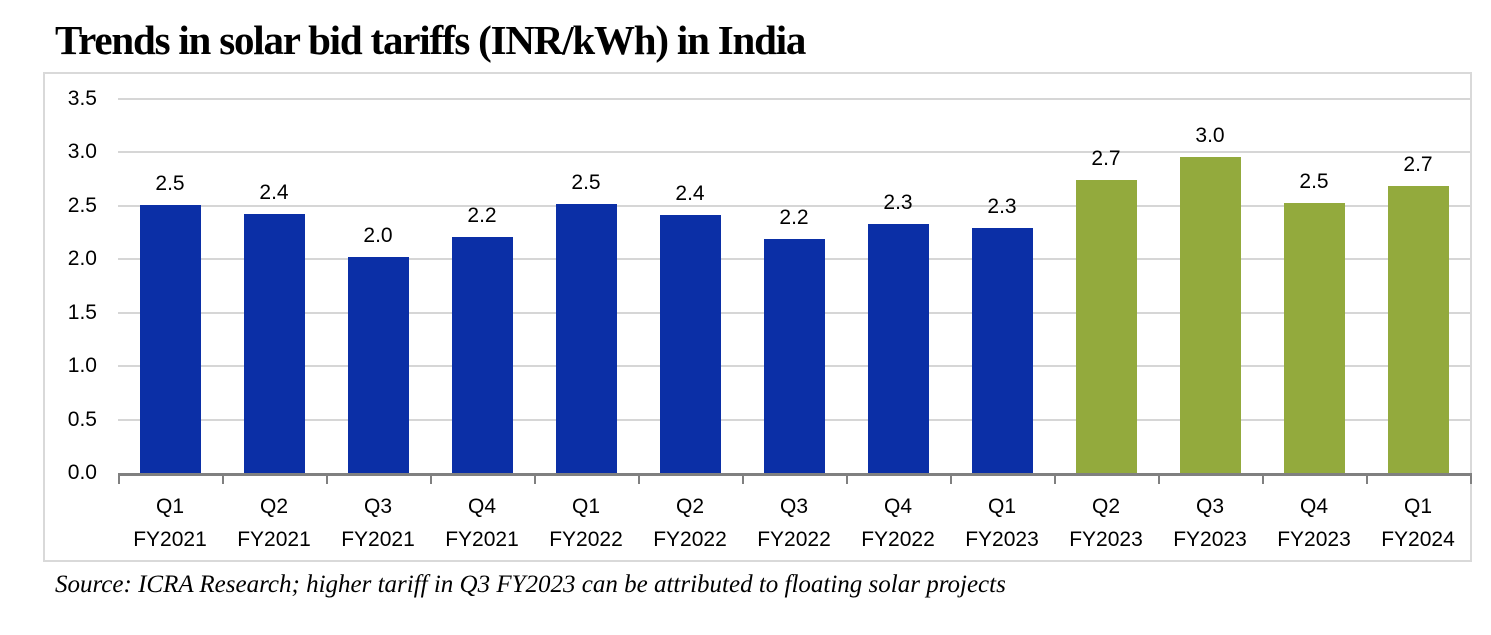 The height and width of the screenshot is (635, 1491). Describe the element at coordinates (1418, 539) in the screenshot. I see `x-label-fiscal-year: FY2024` at that location.